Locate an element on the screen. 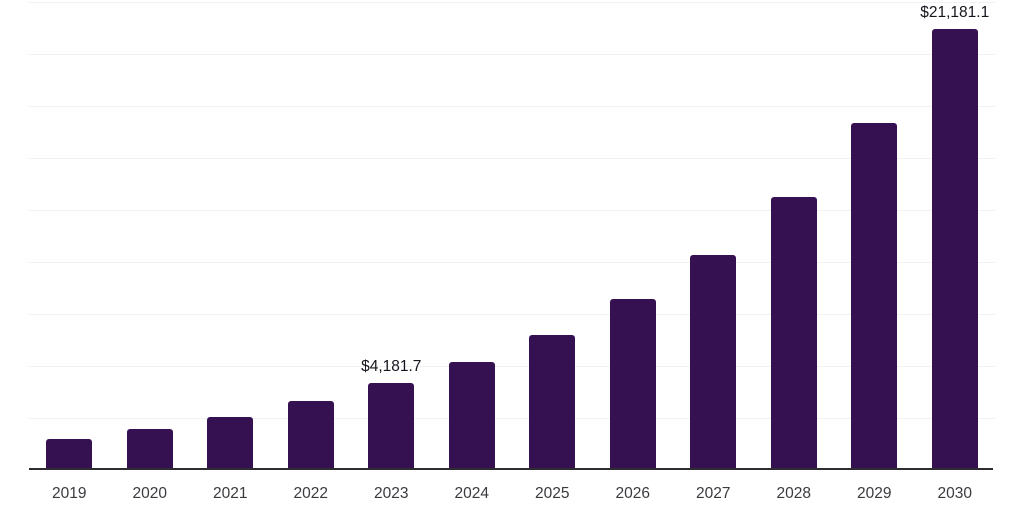  x-tick-label-2019: 2019 is located at coordinates (69, 493).